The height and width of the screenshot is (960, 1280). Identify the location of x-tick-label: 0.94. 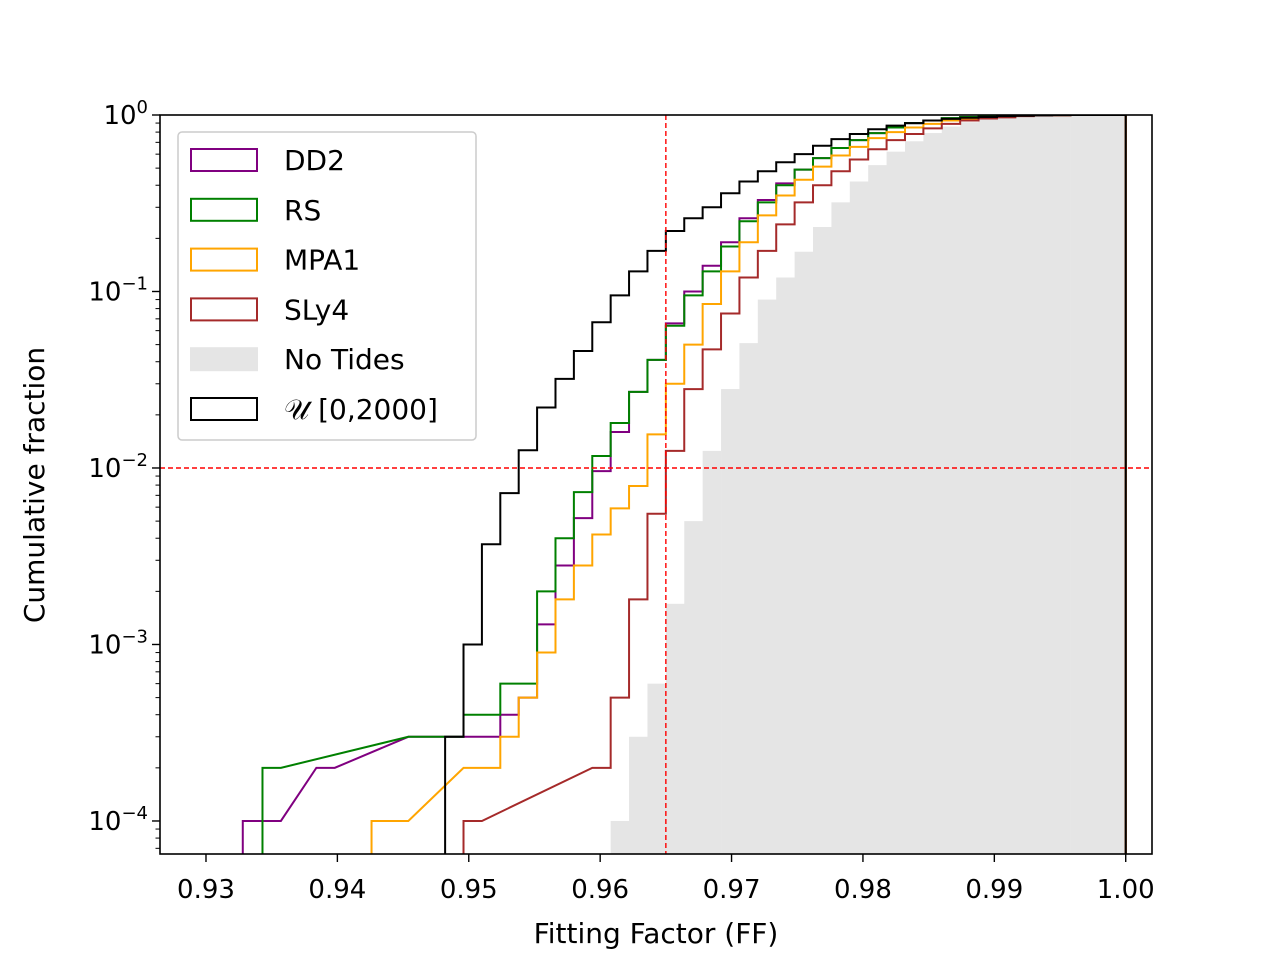
(337, 890).